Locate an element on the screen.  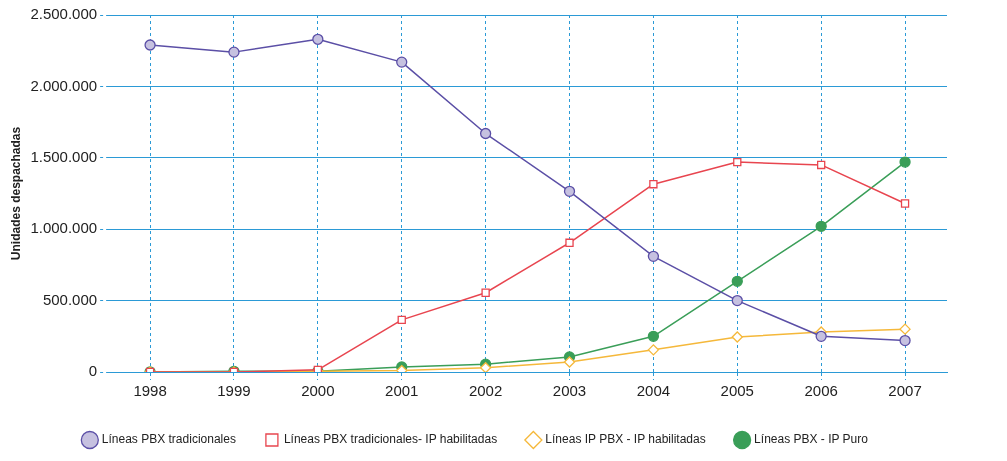
y-tick-label: 2.000.000 is located at coordinates (64, 85).